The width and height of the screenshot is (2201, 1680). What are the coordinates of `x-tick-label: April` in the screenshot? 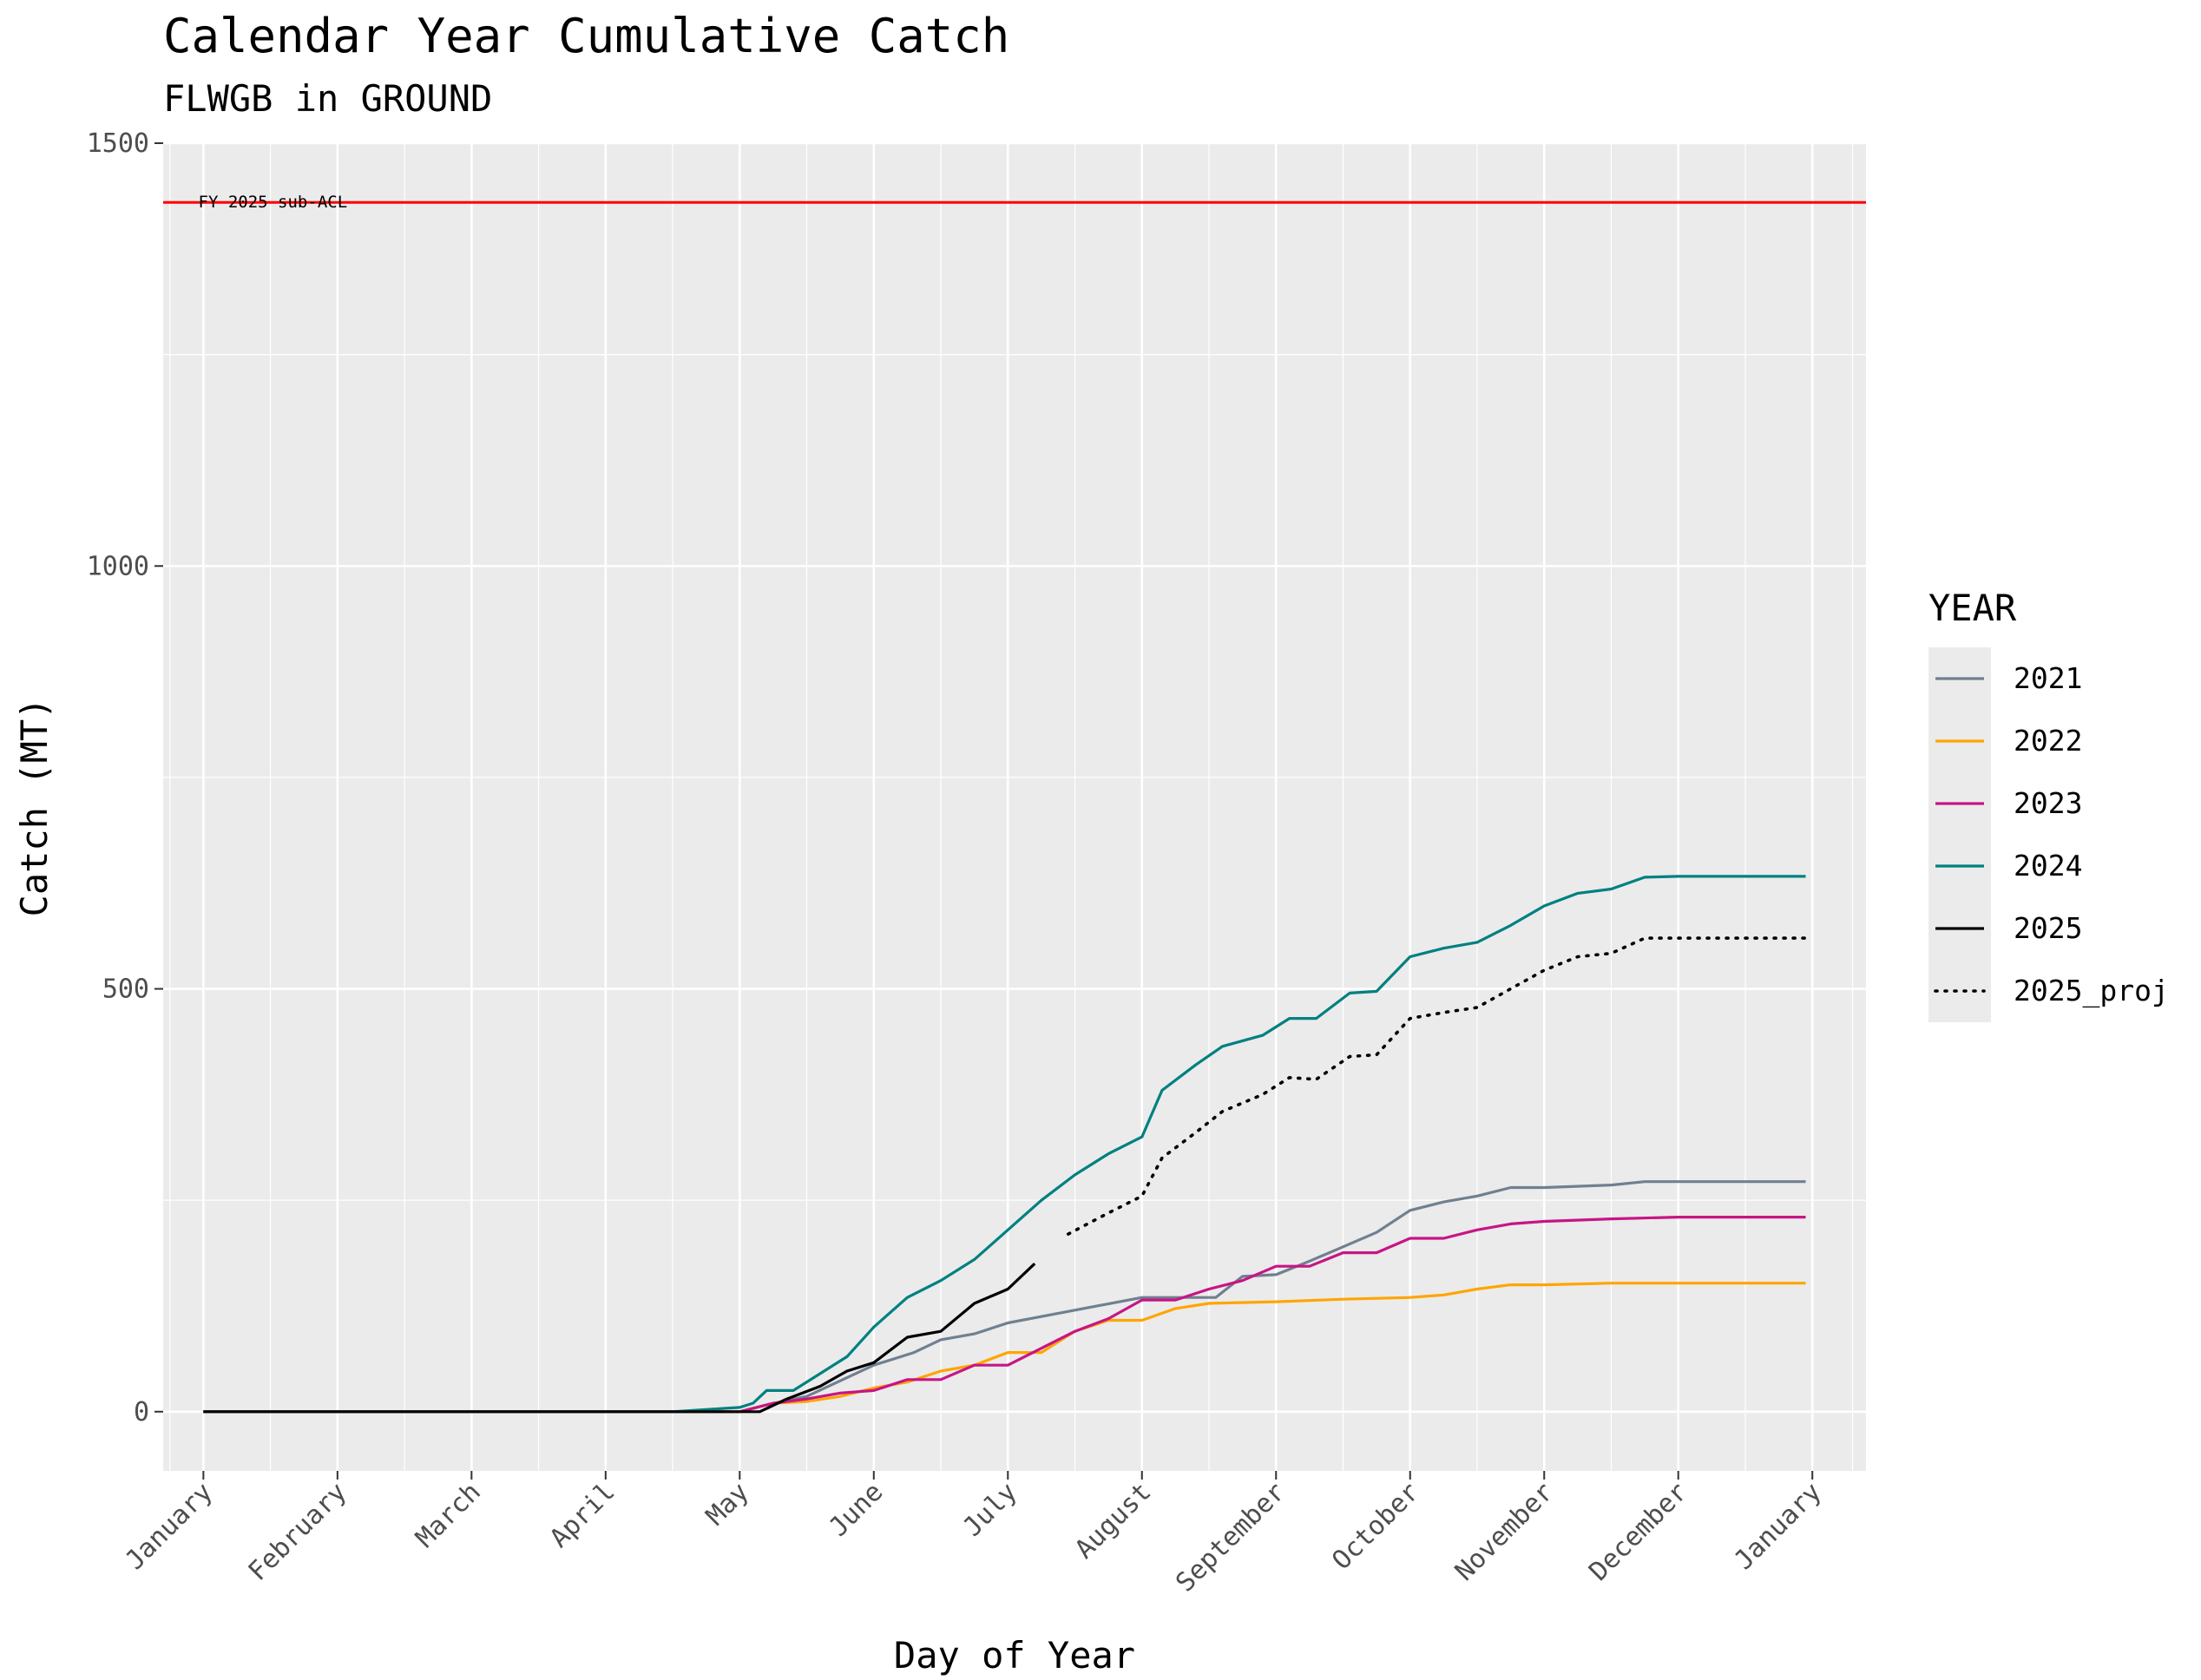 It's located at (583, 1515).